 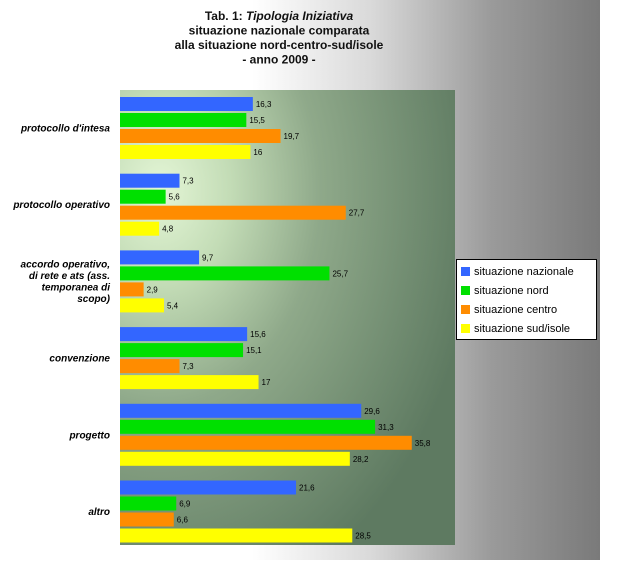 I want to click on legend-label: situazione nazionale, so click(x=524, y=271).